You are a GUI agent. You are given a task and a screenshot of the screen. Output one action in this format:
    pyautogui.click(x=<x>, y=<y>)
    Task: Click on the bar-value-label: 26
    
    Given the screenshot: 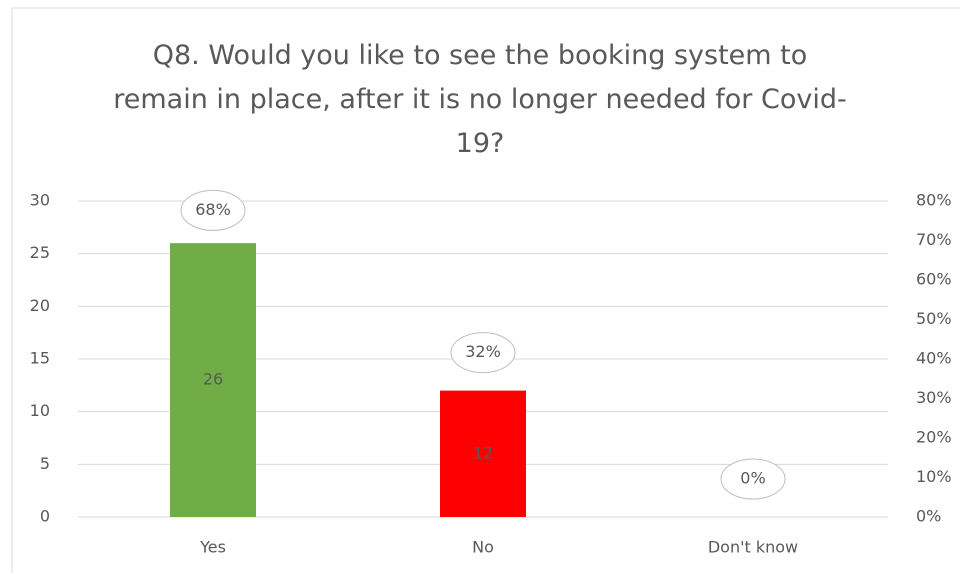 What is the action you would take?
    pyautogui.click(x=213, y=379)
    